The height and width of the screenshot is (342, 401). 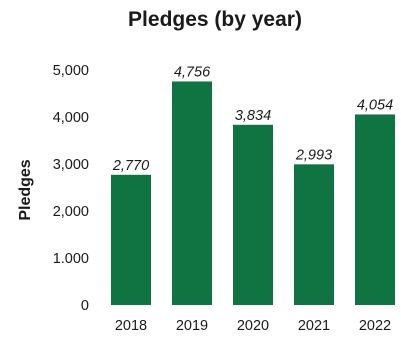 What do you see at coordinates (131, 326) in the screenshot?
I see `x-tick-label-2018: 2018` at bounding box center [131, 326].